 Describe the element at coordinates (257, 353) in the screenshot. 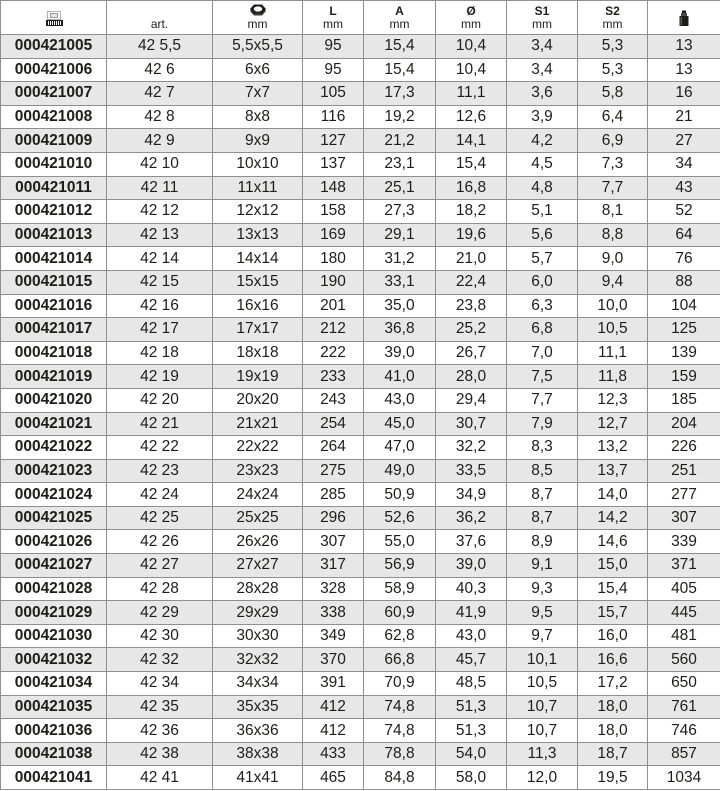

I see `cell-size: 18x18` at that location.